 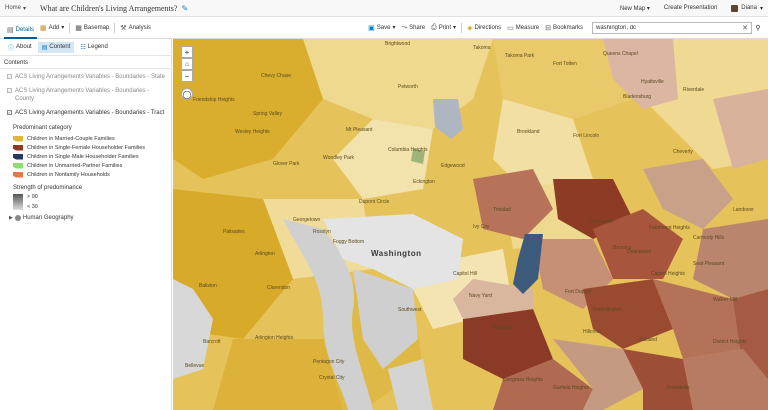 What do you see at coordinates (187, 94) in the screenshot?
I see `locate-button: ◯` at bounding box center [187, 94].